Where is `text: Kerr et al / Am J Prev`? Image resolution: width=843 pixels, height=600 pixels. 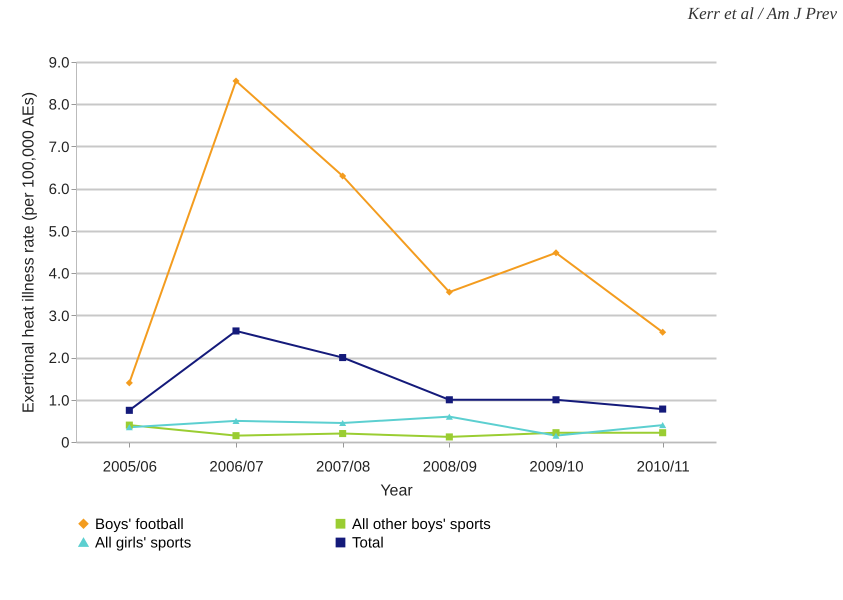
text: Kerr et al / Am J Prev is located at coordinates (762, 14).